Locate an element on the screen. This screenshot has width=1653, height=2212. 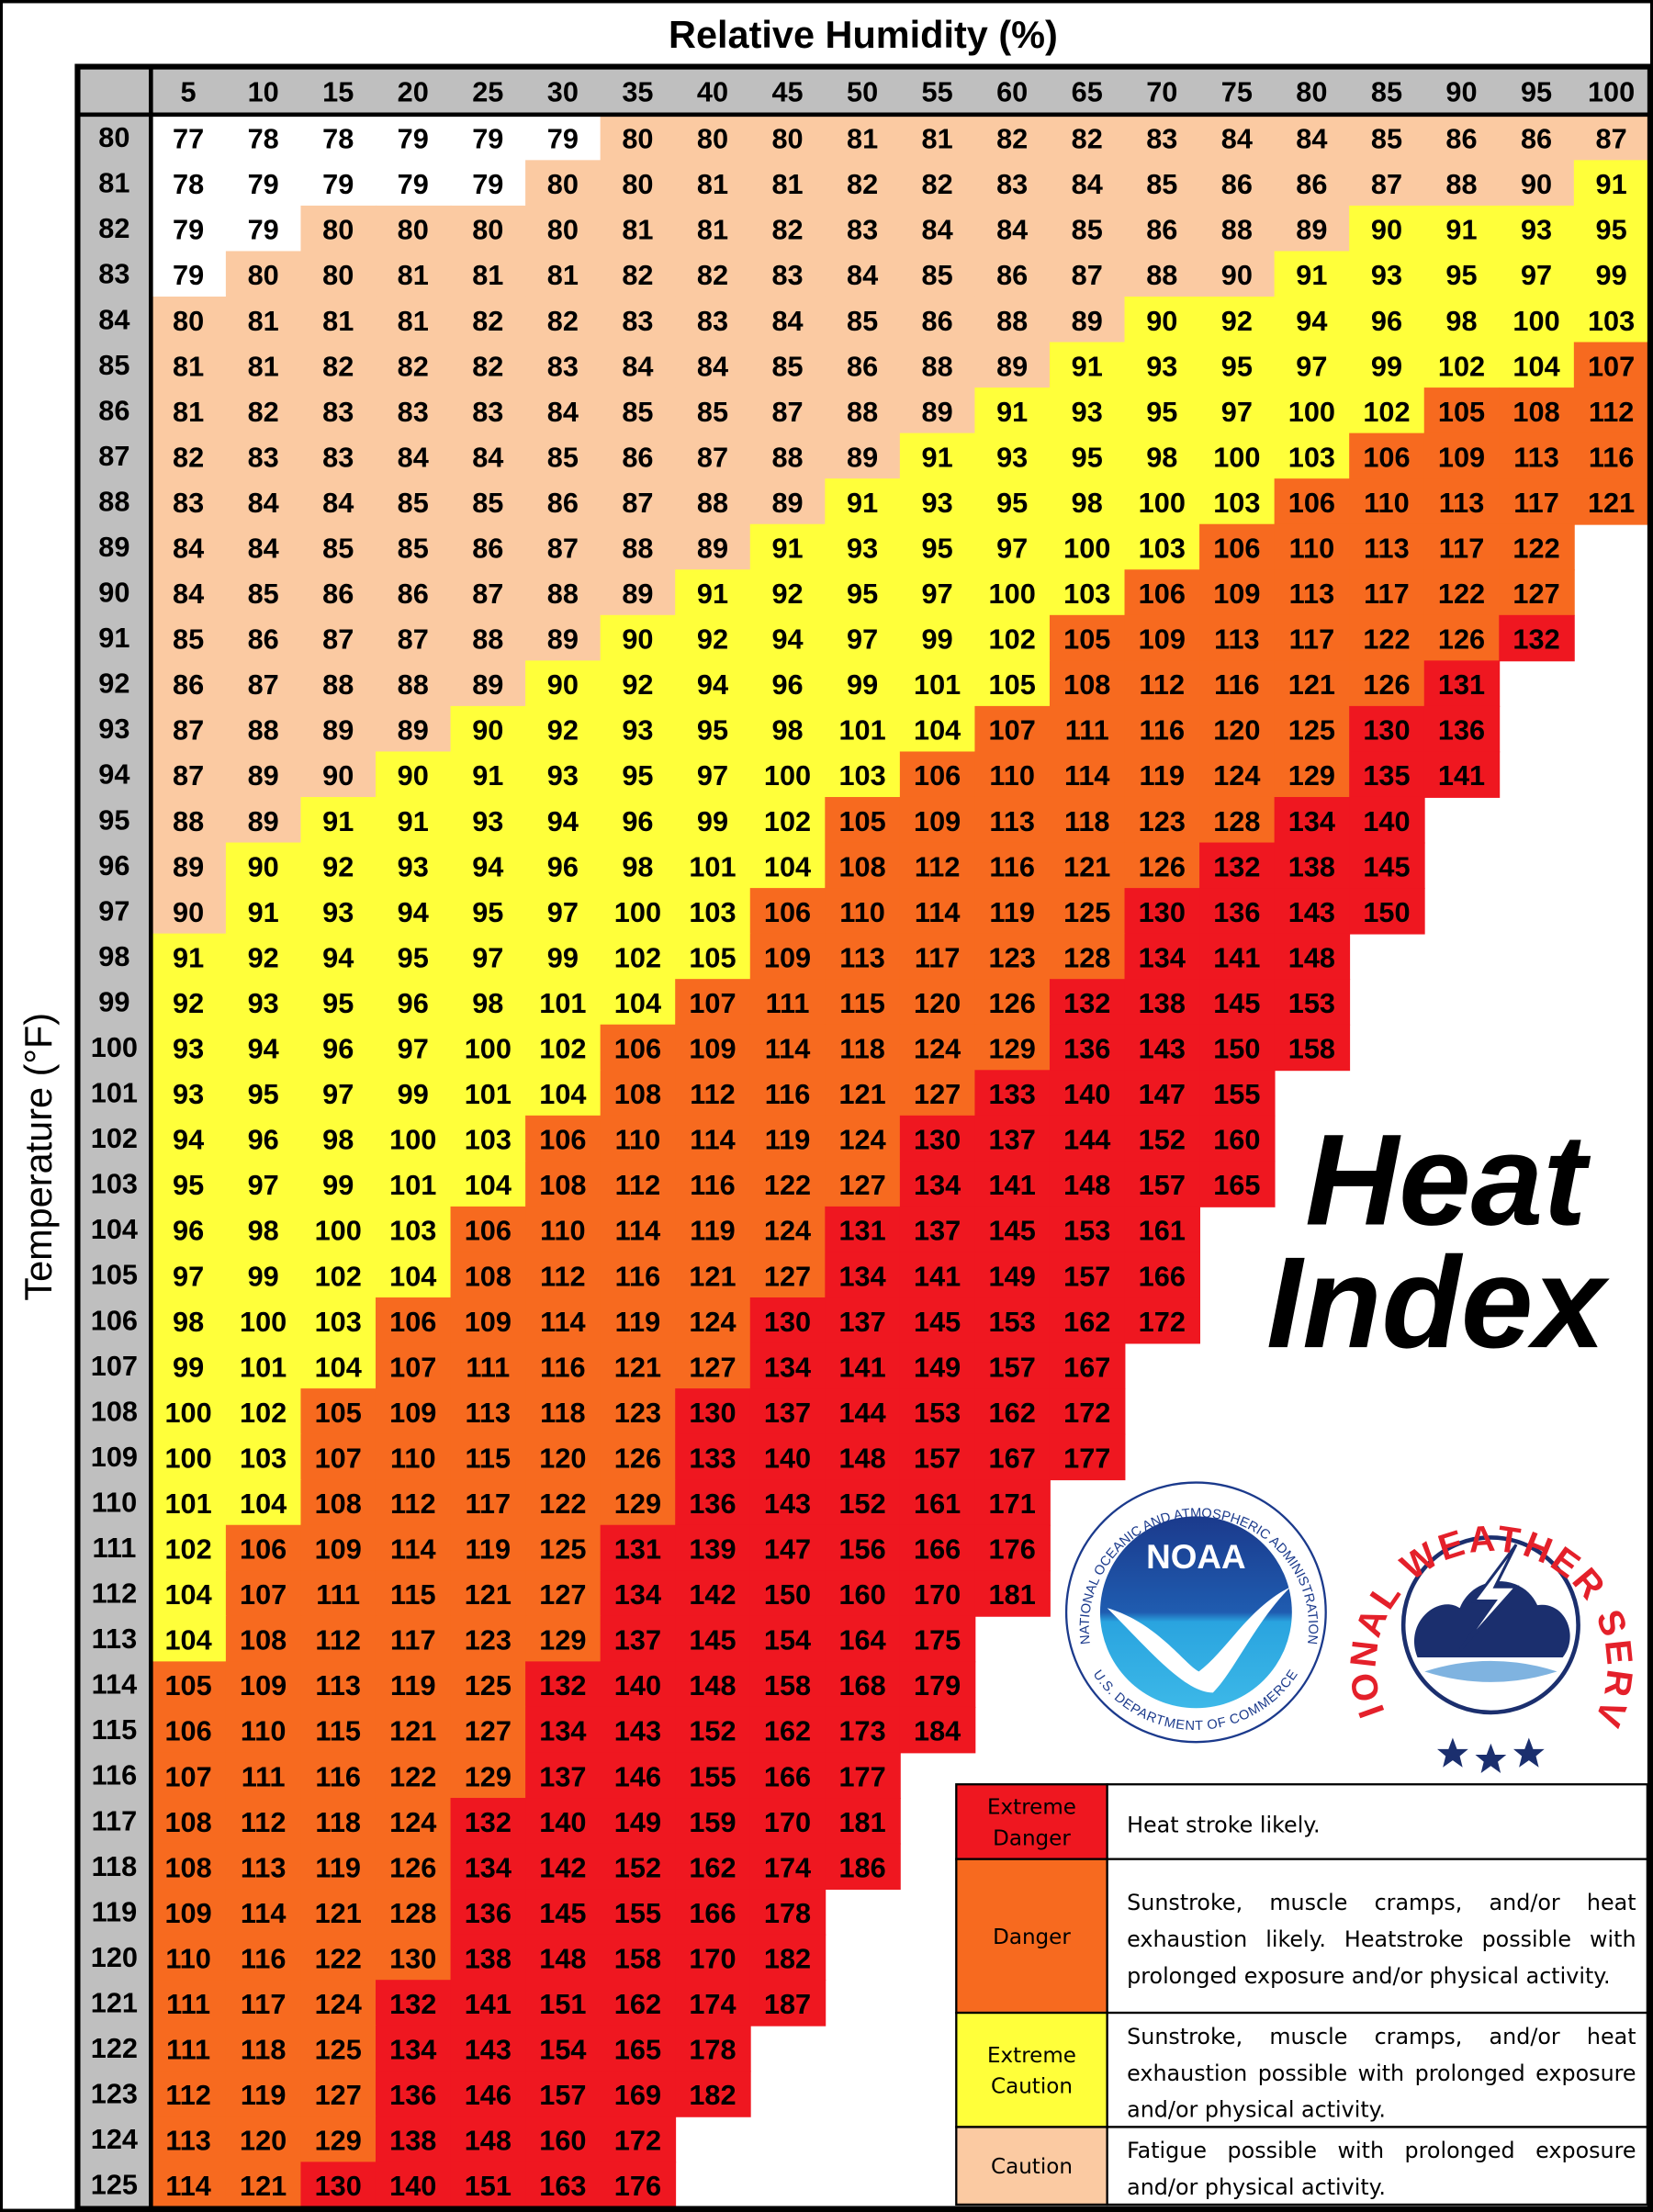
cell-value: 97 is located at coordinates (413, 1049).